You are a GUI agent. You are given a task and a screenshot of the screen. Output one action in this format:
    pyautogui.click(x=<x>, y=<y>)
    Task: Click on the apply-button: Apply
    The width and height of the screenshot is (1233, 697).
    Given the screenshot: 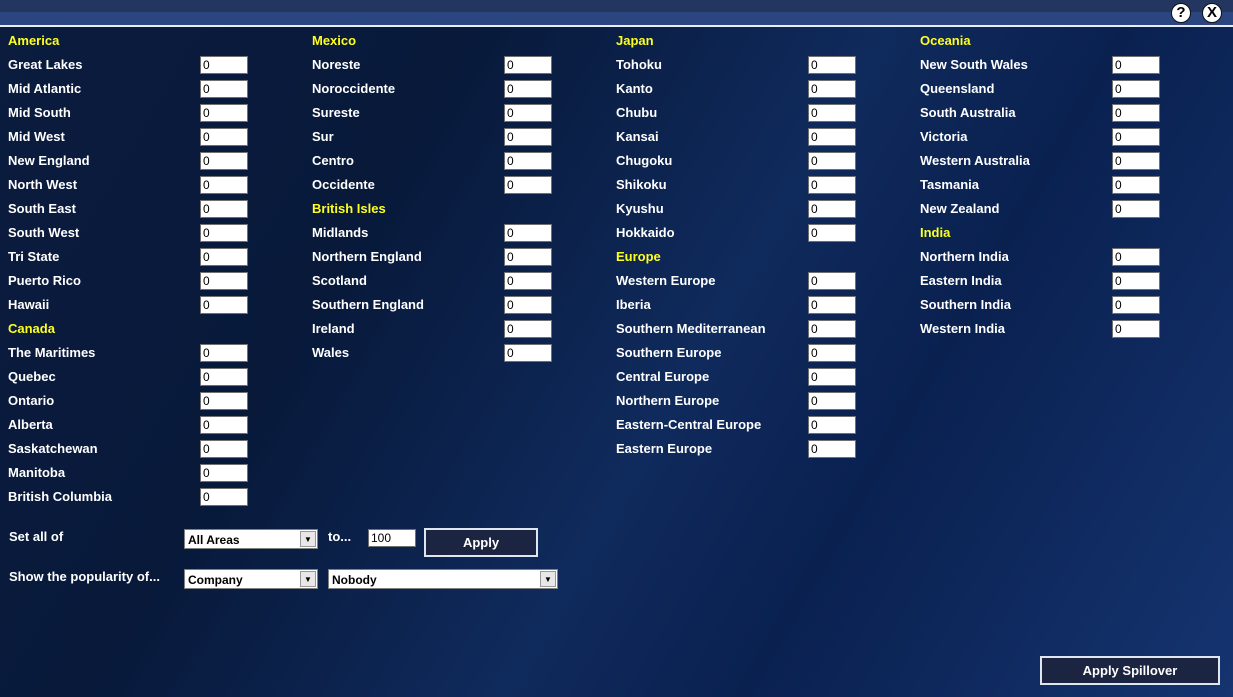 What is the action you would take?
    pyautogui.click(x=481, y=542)
    